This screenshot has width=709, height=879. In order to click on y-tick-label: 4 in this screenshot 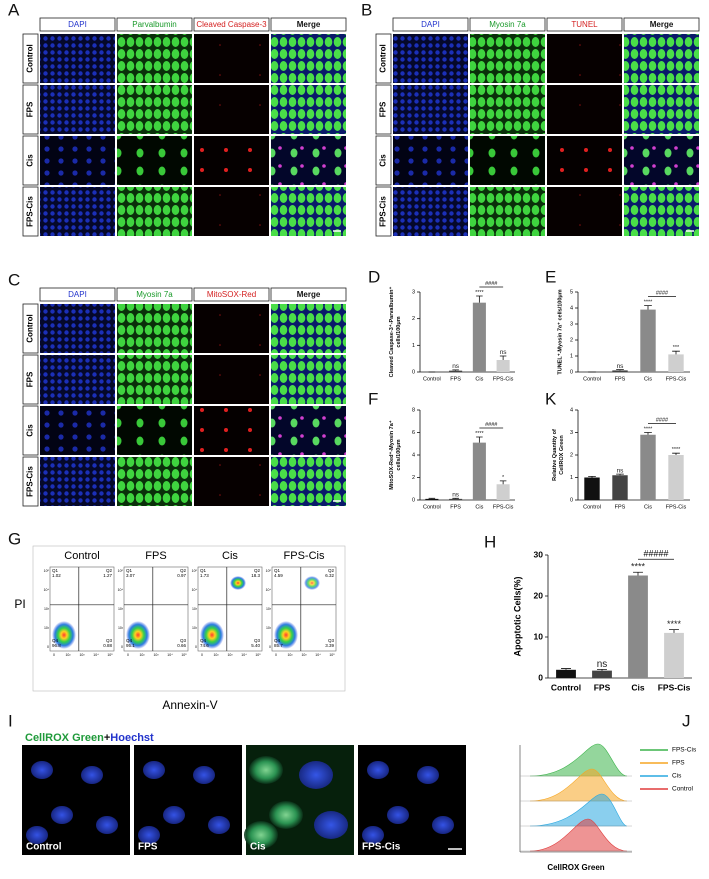, I will do `click(571, 410)`.